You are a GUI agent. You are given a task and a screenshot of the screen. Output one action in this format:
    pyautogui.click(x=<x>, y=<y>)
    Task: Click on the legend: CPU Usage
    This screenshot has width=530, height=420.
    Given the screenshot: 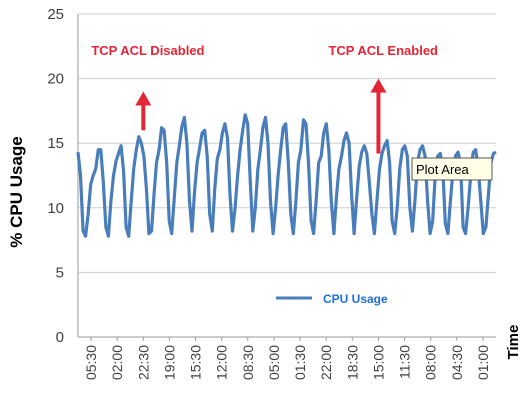 What is the action you would take?
    pyautogui.click(x=332, y=299)
    